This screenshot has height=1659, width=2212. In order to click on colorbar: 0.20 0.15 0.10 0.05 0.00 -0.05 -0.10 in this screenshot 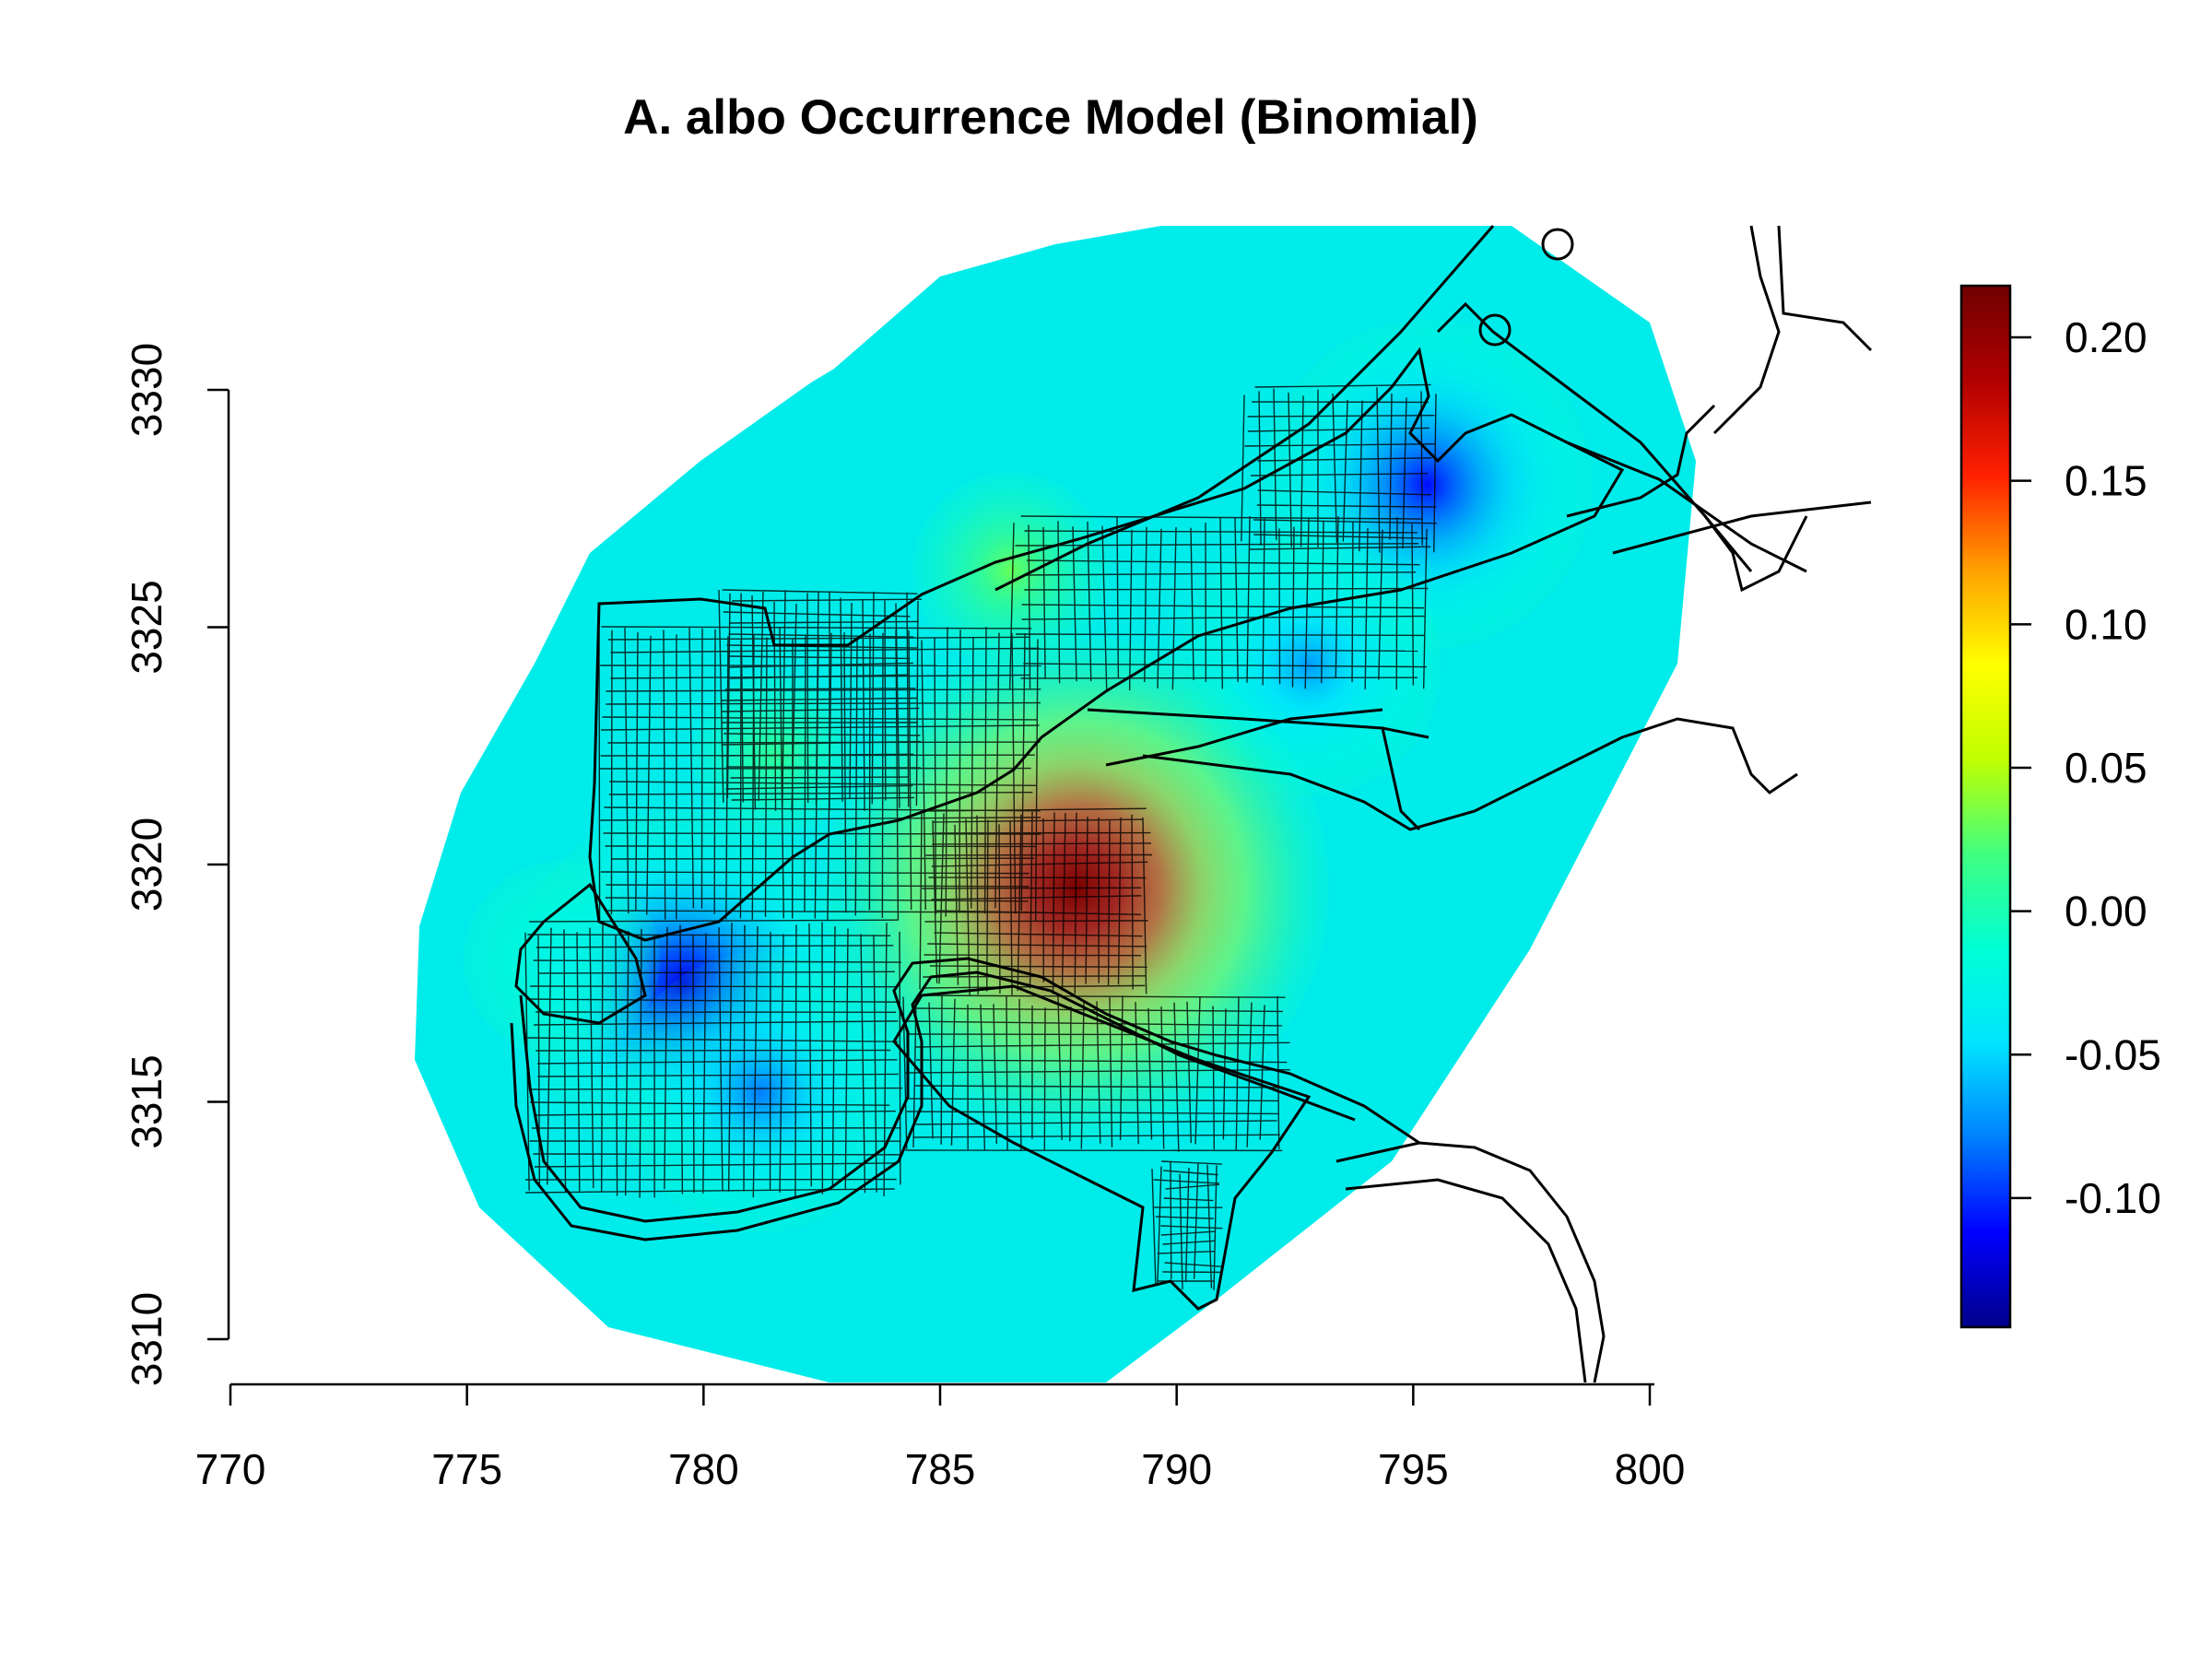, I will do `click(2060, 806)`.